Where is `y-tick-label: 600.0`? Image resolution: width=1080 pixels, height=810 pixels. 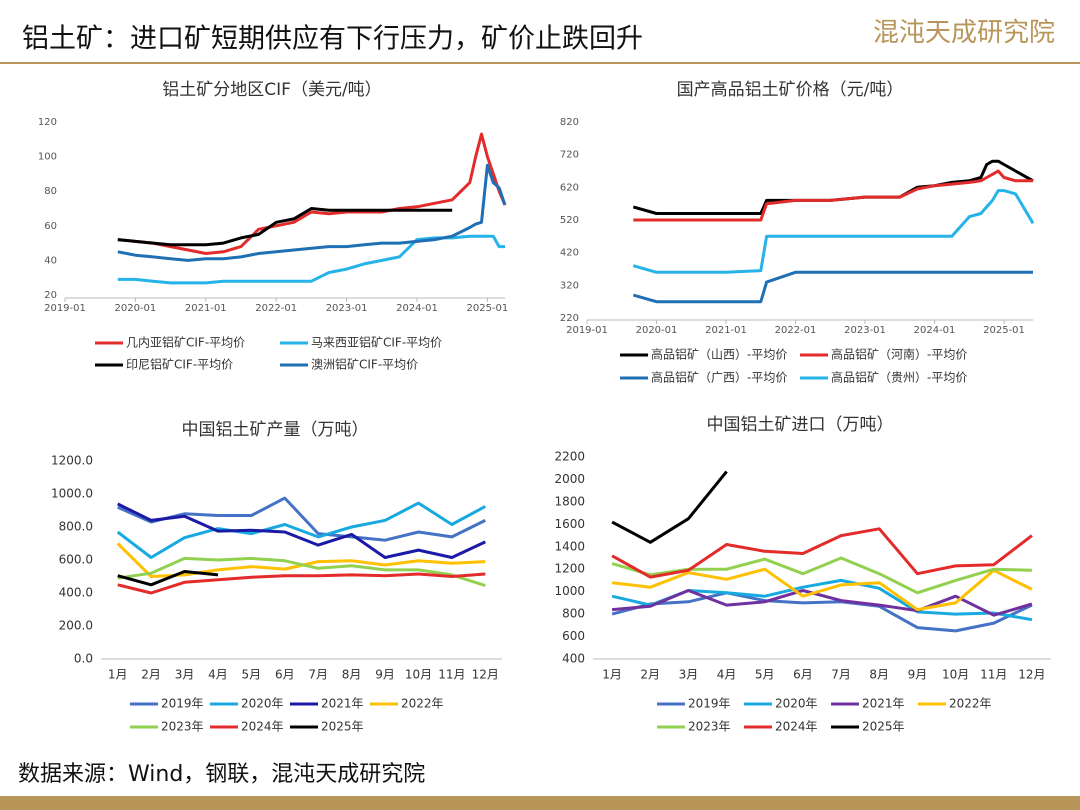 y-tick-label: 600.0 is located at coordinates (76, 560).